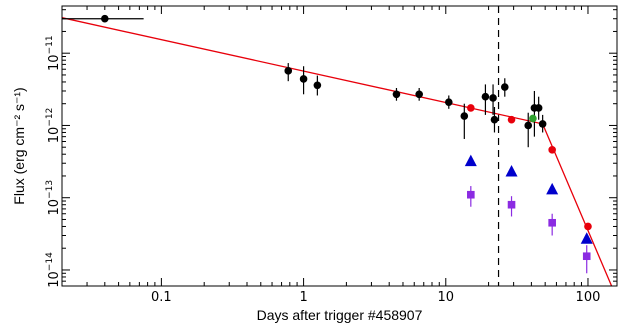 This screenshot has height=326, width=624. I want to click on x-axis-label: Days after trigger #458907, so click(340, 315).